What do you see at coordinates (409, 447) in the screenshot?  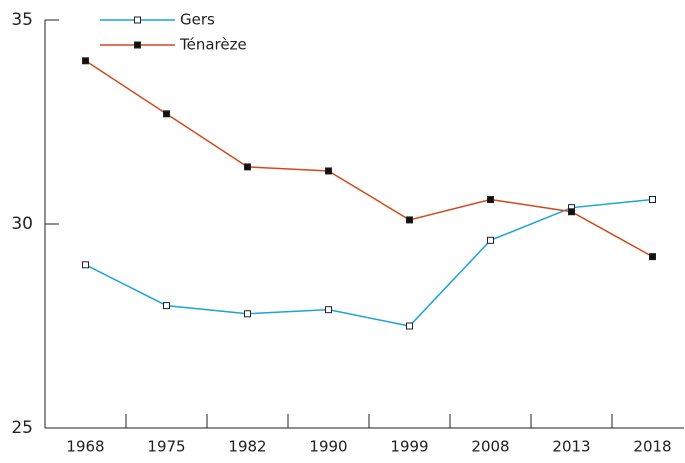 I see `x-tick-label: 1999` at bounding box center [409, 447].